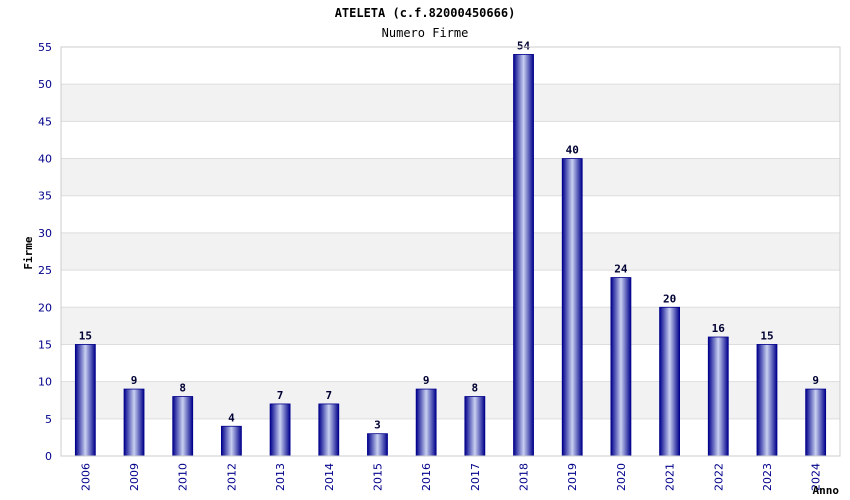 This screenshot has height=500, width=850. What do you see at coordinates (134, 422) in the screenshot?
I see `bar-2009` at bounding box center [134, 422].